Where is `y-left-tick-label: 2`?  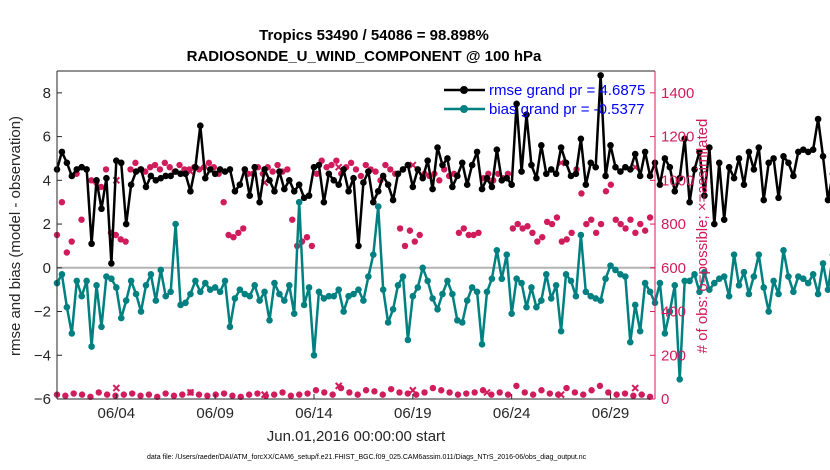 y-left-tick-label: 2 is located at coordinates (47, 224).